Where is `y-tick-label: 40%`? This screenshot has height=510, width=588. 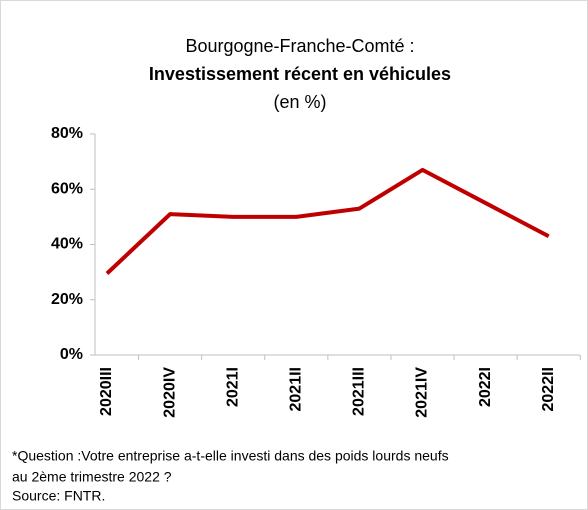 y-tick-label: 40% is located at coordinates (67, 244).